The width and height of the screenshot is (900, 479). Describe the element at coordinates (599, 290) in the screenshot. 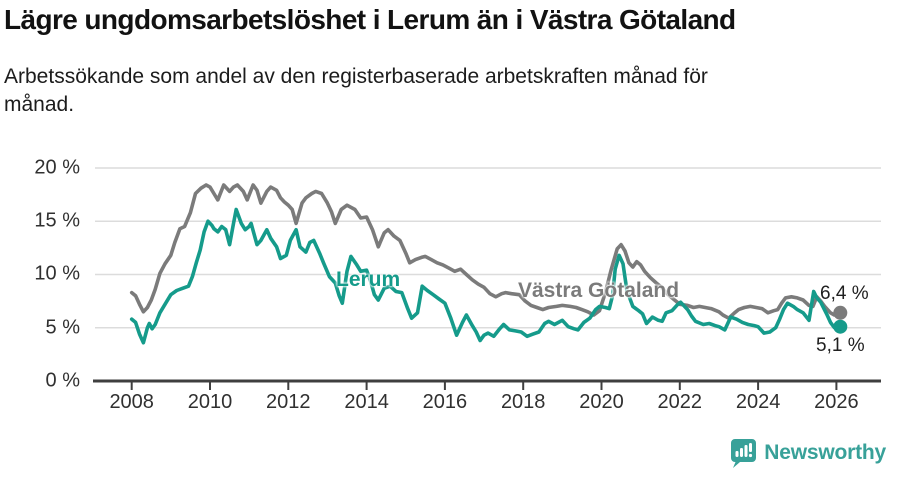

I see `series-label-vastra-gotaland: Västra Götaland` at that location.